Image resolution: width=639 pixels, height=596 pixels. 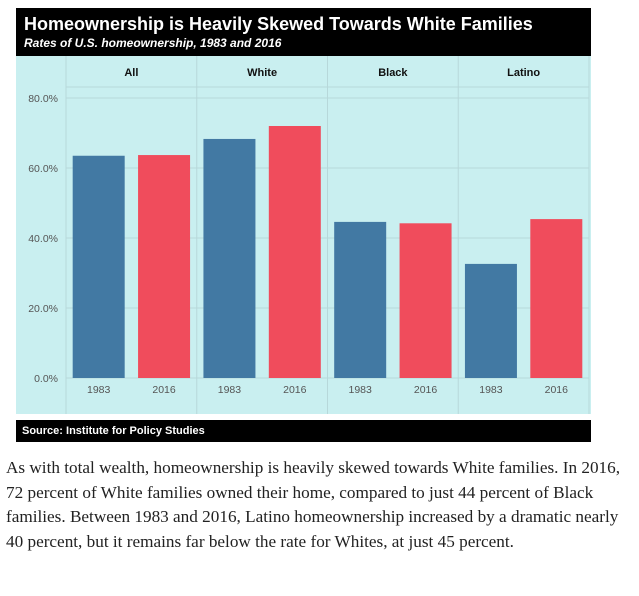 I want to click on y-tick-label: 20.0%, so click(x=43, y=309).